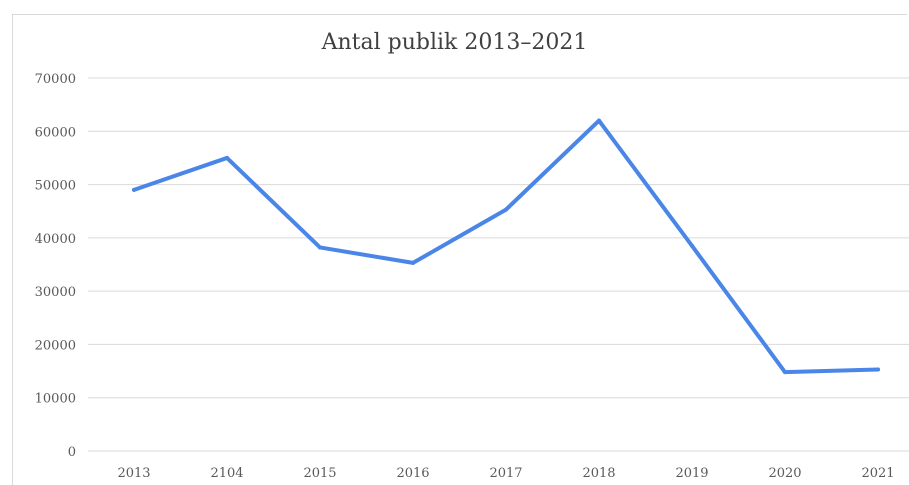  I want to click on y-tick-label: 70000, so click(55, 79).